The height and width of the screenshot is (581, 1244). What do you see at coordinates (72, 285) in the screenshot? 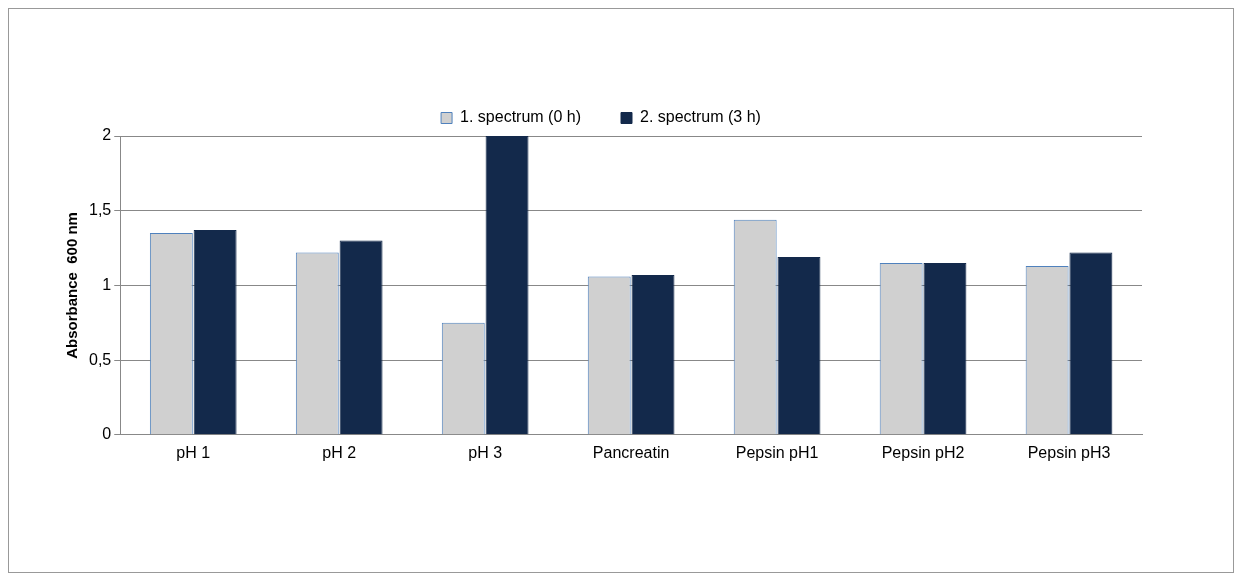
I see `y-axis-title: Absorbance 600 nm` at bounding box center [72, 285].